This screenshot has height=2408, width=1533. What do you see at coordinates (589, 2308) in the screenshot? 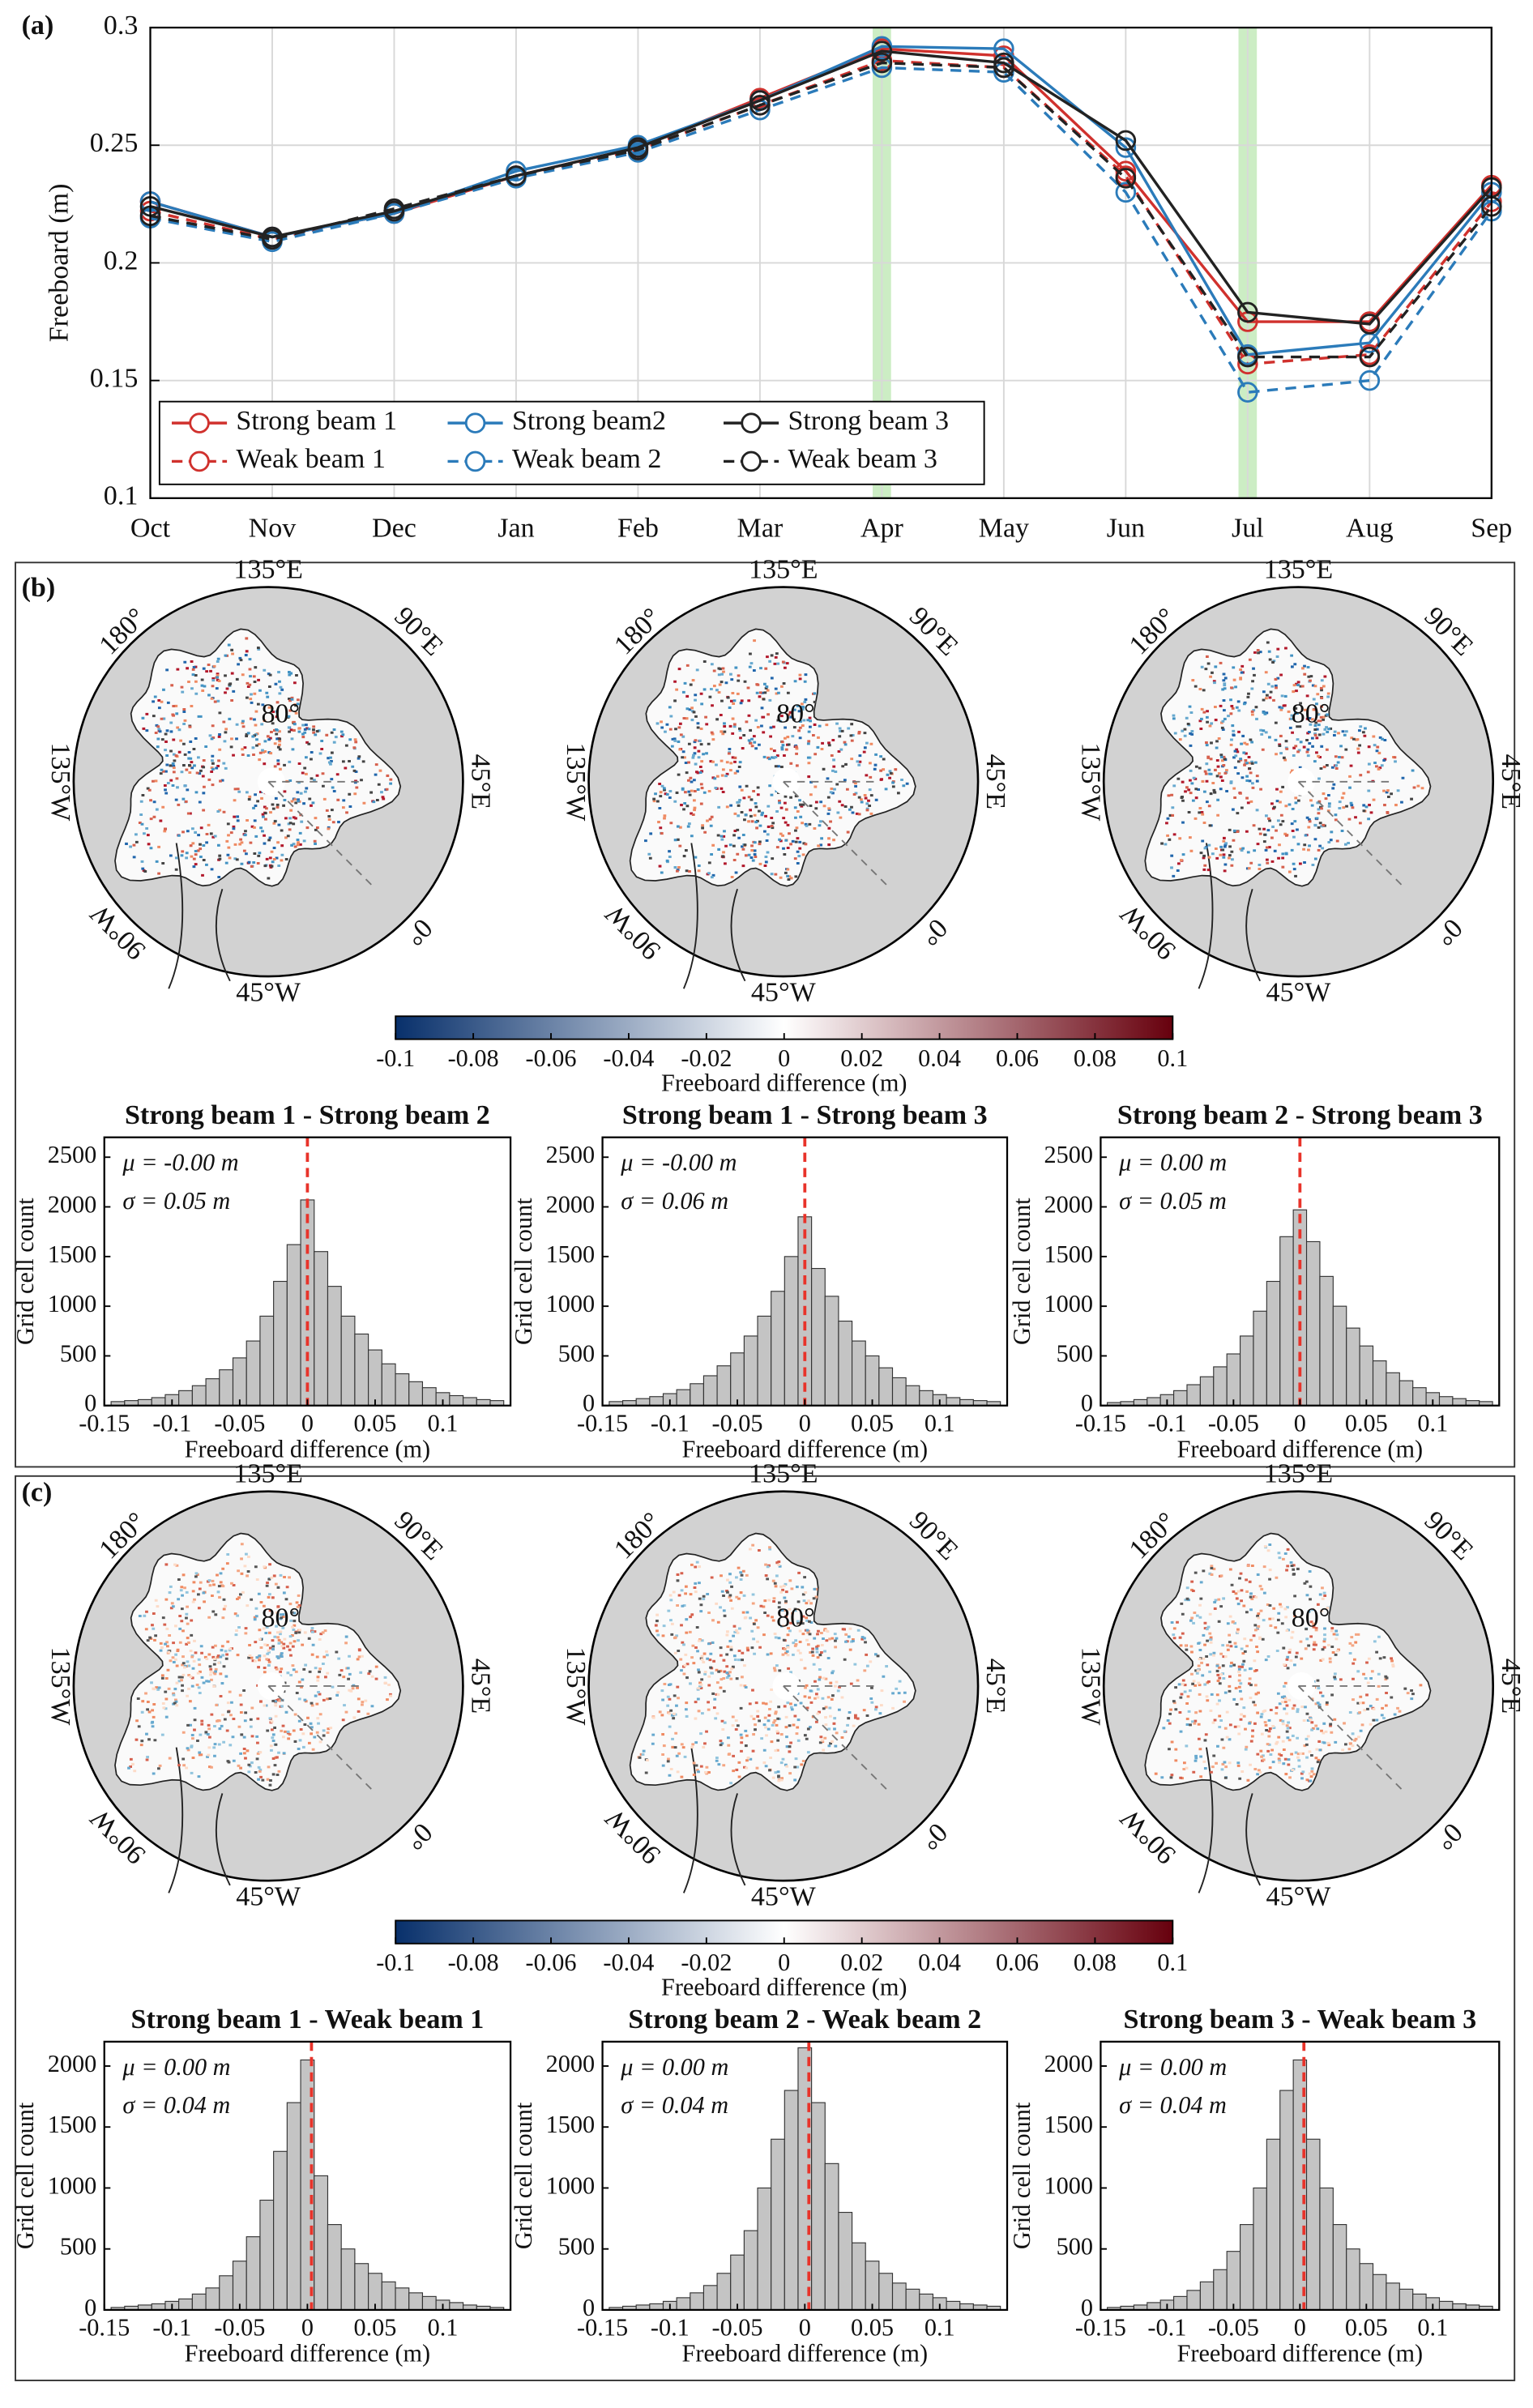
I see `y-tick-label: 0` at bounding box center [589, 2308].